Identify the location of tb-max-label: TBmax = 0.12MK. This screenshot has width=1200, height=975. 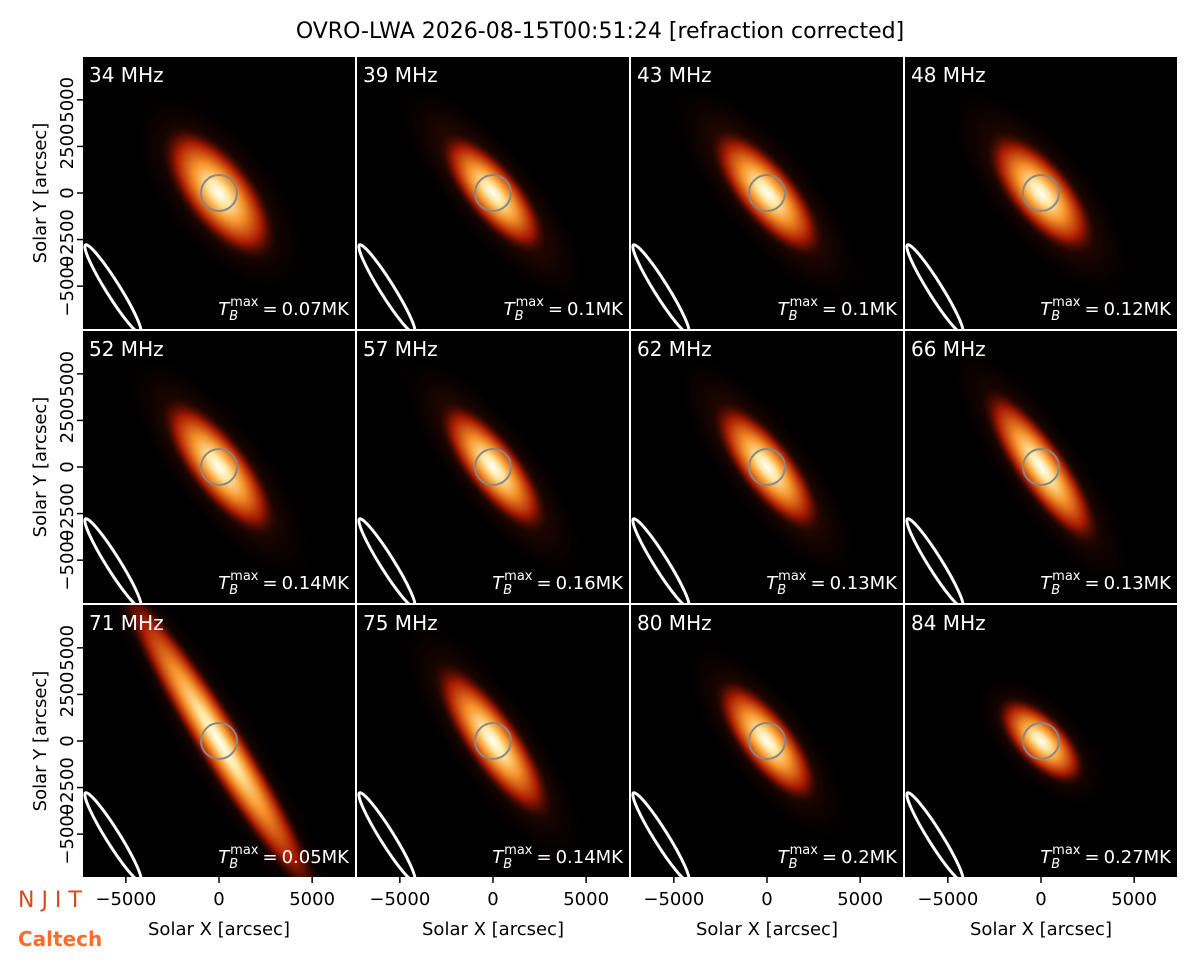
(1106, 309).